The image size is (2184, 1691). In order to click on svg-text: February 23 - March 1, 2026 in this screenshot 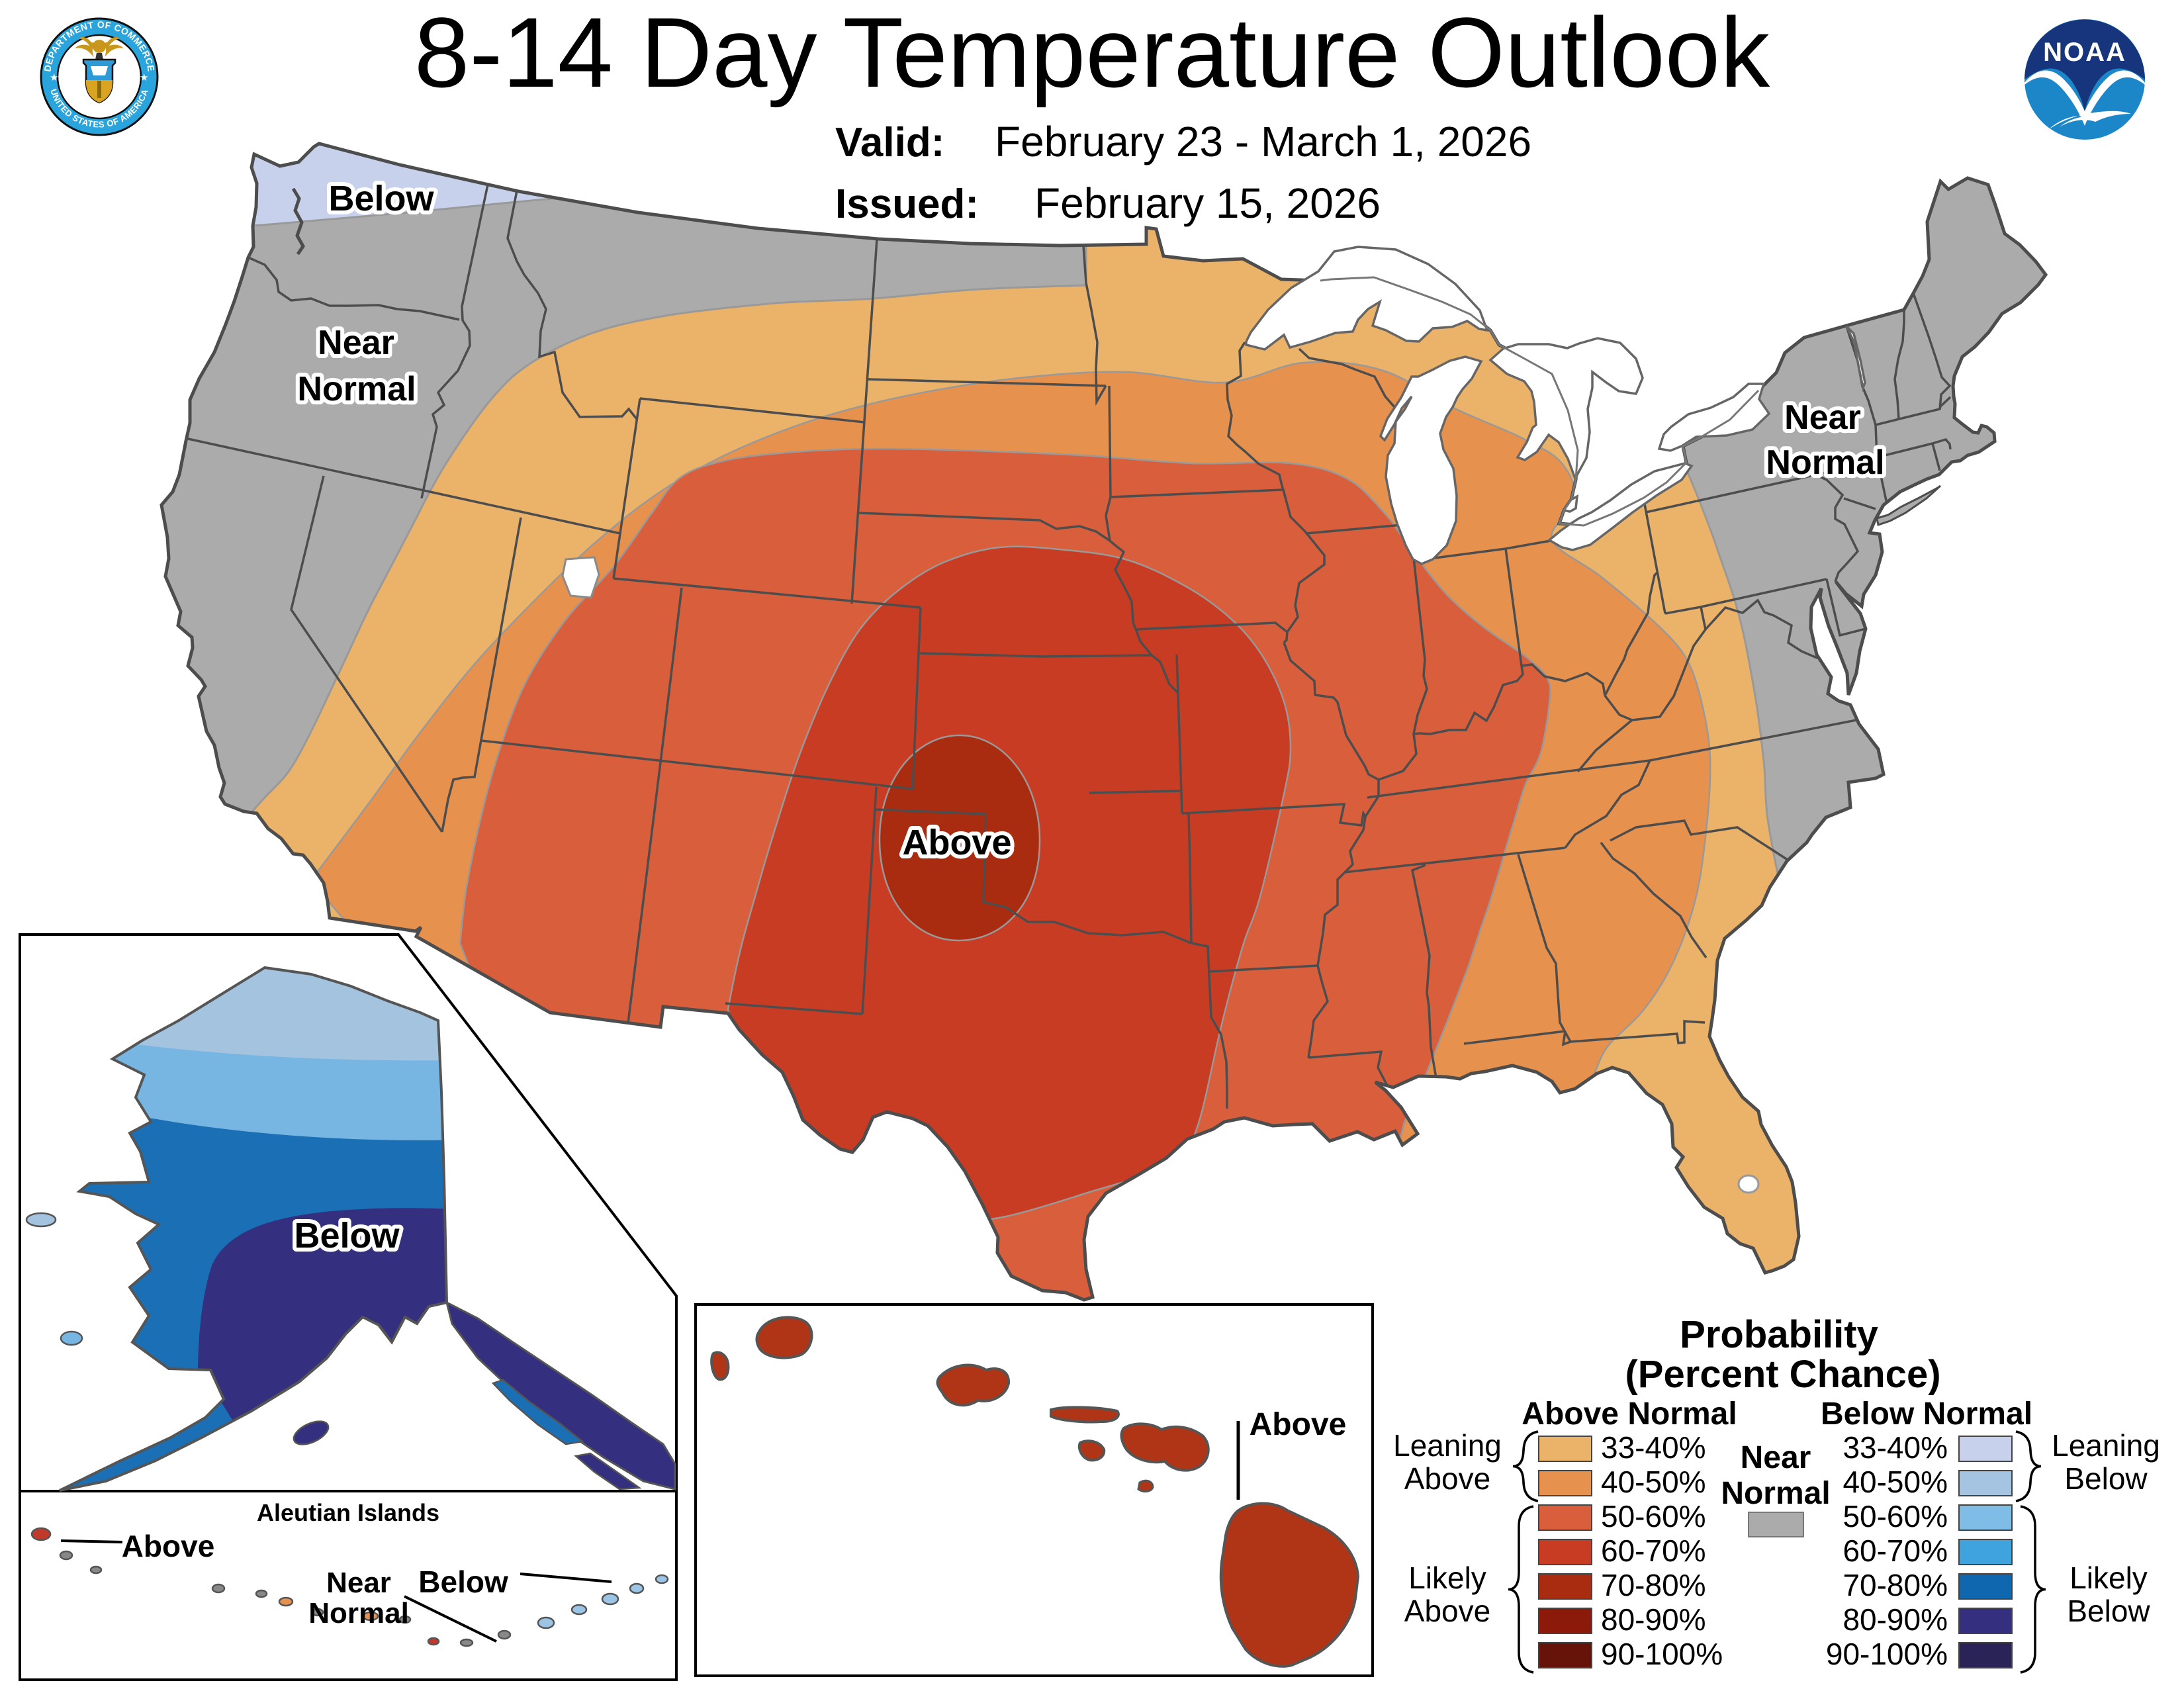, I will do `click(1263, 141)`.